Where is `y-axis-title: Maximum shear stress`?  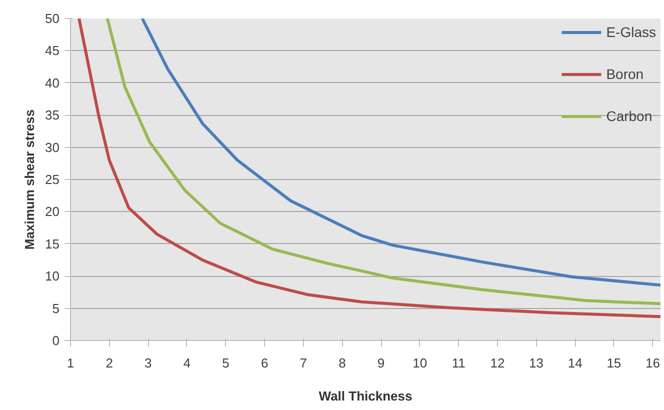 y-axis-title: Maximum shear stress is located at coordinates (30, 179).